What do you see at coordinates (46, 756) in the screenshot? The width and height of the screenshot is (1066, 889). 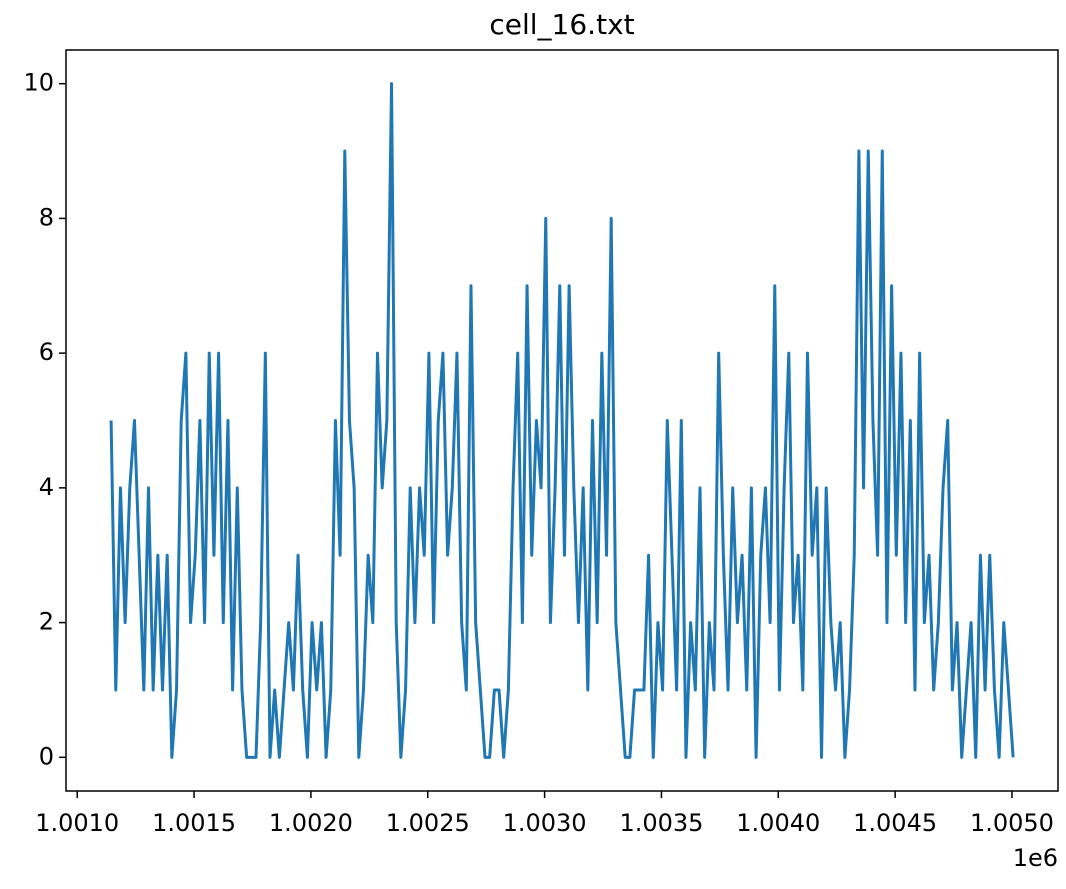 I see `y-tick-label: 0` at bounding box center [46, 756].